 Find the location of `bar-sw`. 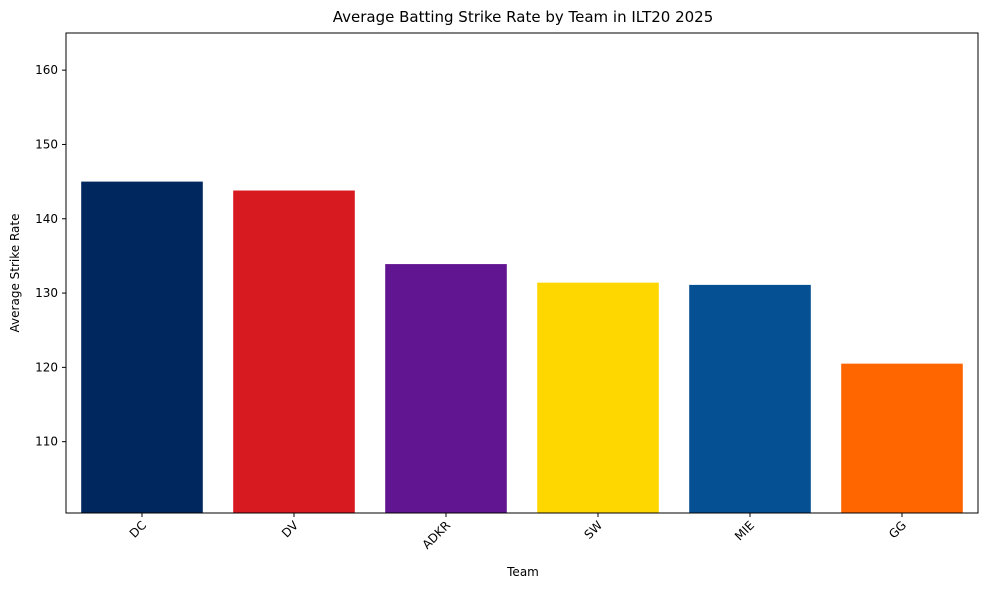

bar-sw is located at coordinates (598, 397).